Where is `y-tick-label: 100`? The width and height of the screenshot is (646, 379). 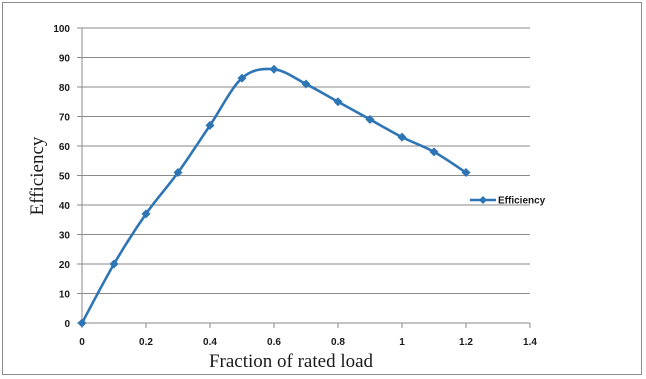 y-tick-label: 100 is located at coordinates (61, 29).